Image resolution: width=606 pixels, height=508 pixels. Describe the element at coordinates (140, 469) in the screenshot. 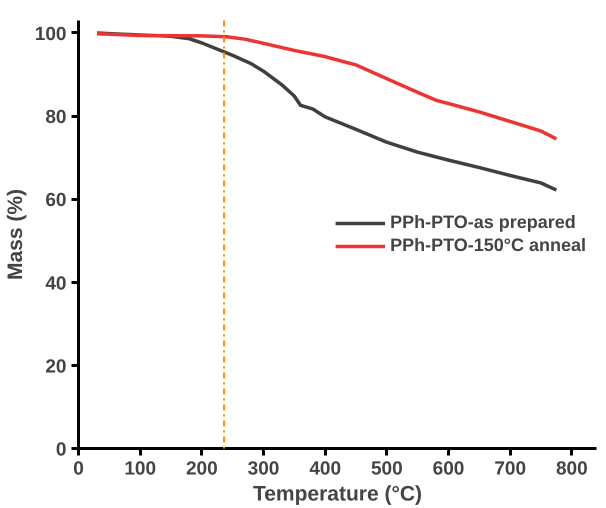

I see `x-tick-label: 100` at that location.